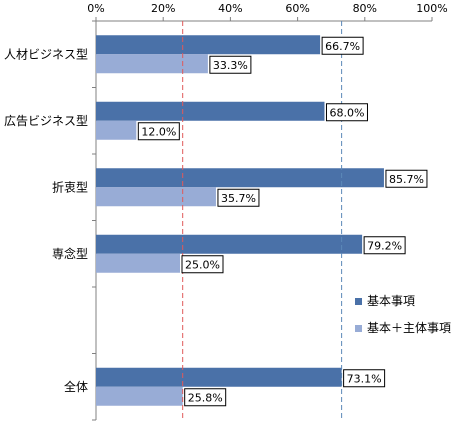 Image resolution: width=457 pixels, height=428 pixels. I want to click on x-tick-label: 20%, so click(163, 8).